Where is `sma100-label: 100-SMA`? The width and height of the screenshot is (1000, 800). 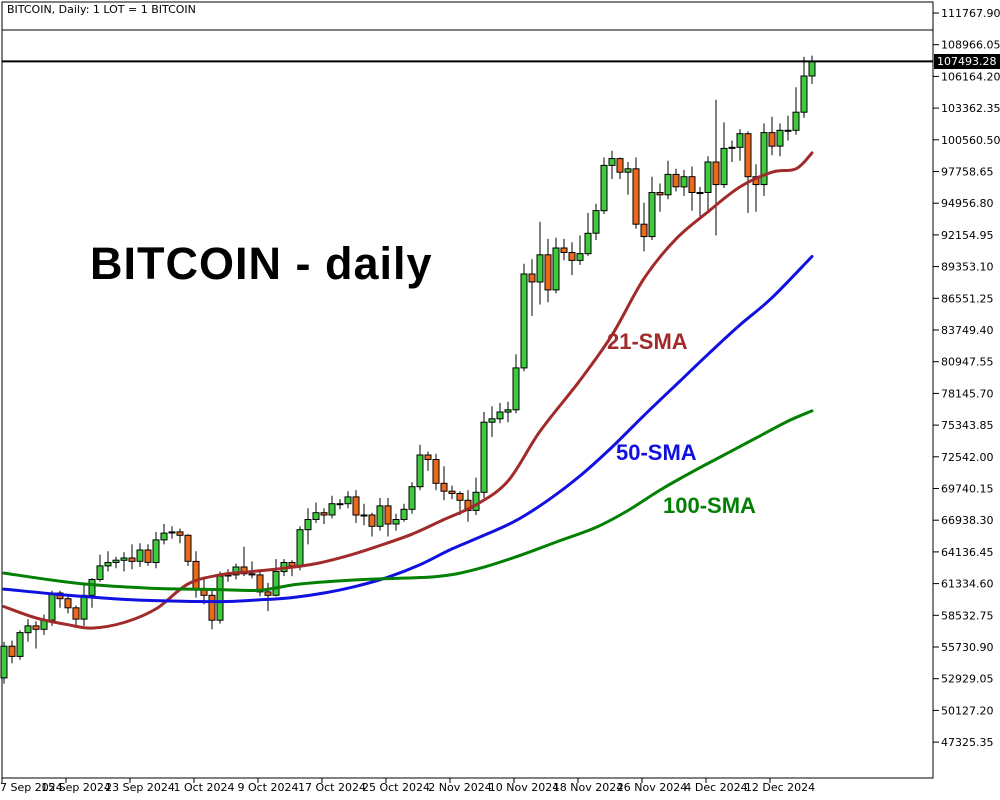 sma100-label: 100-SMA is located at coordinates (709, 505).